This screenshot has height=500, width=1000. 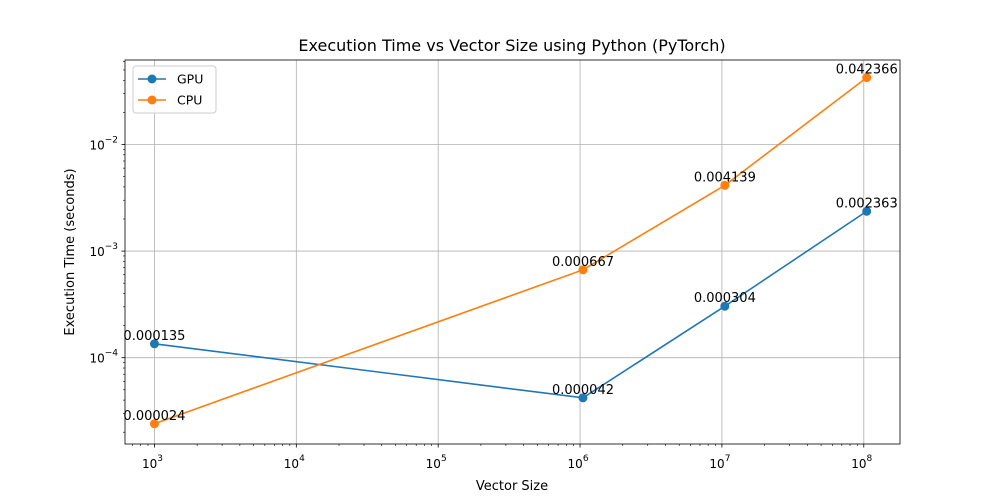 I want to click on y-tick-label: 10⁻³, so click(x=103, y=250).